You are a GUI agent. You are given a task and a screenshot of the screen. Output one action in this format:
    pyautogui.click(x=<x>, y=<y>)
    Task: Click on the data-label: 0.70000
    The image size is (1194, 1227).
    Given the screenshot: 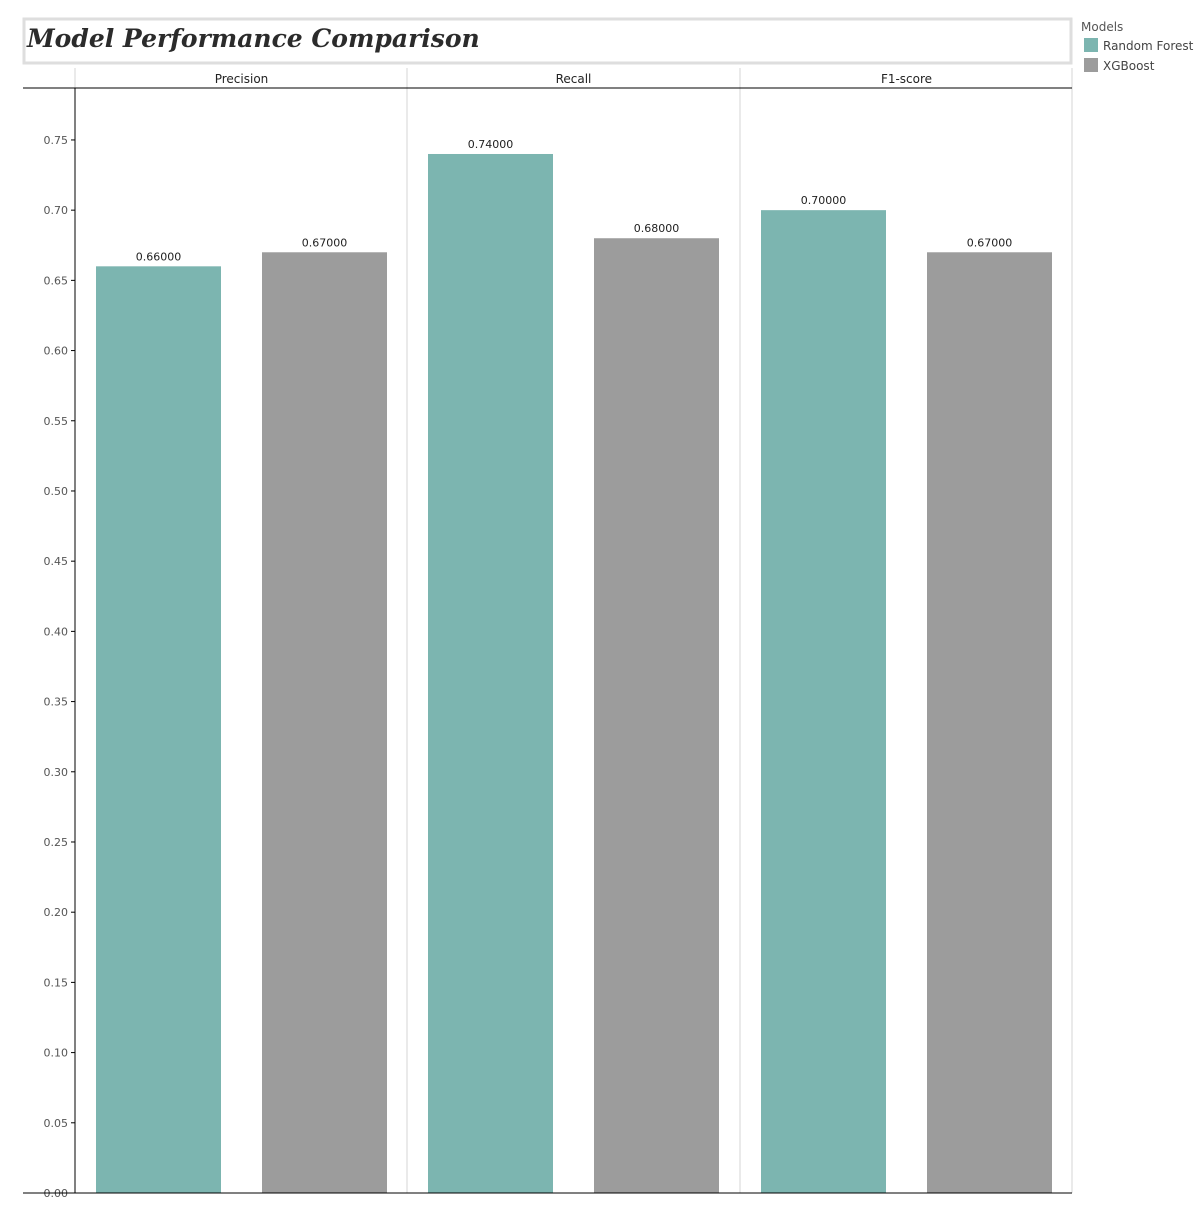 What is the action you would take?
    pyautogui.click(x=824, y=200)
    